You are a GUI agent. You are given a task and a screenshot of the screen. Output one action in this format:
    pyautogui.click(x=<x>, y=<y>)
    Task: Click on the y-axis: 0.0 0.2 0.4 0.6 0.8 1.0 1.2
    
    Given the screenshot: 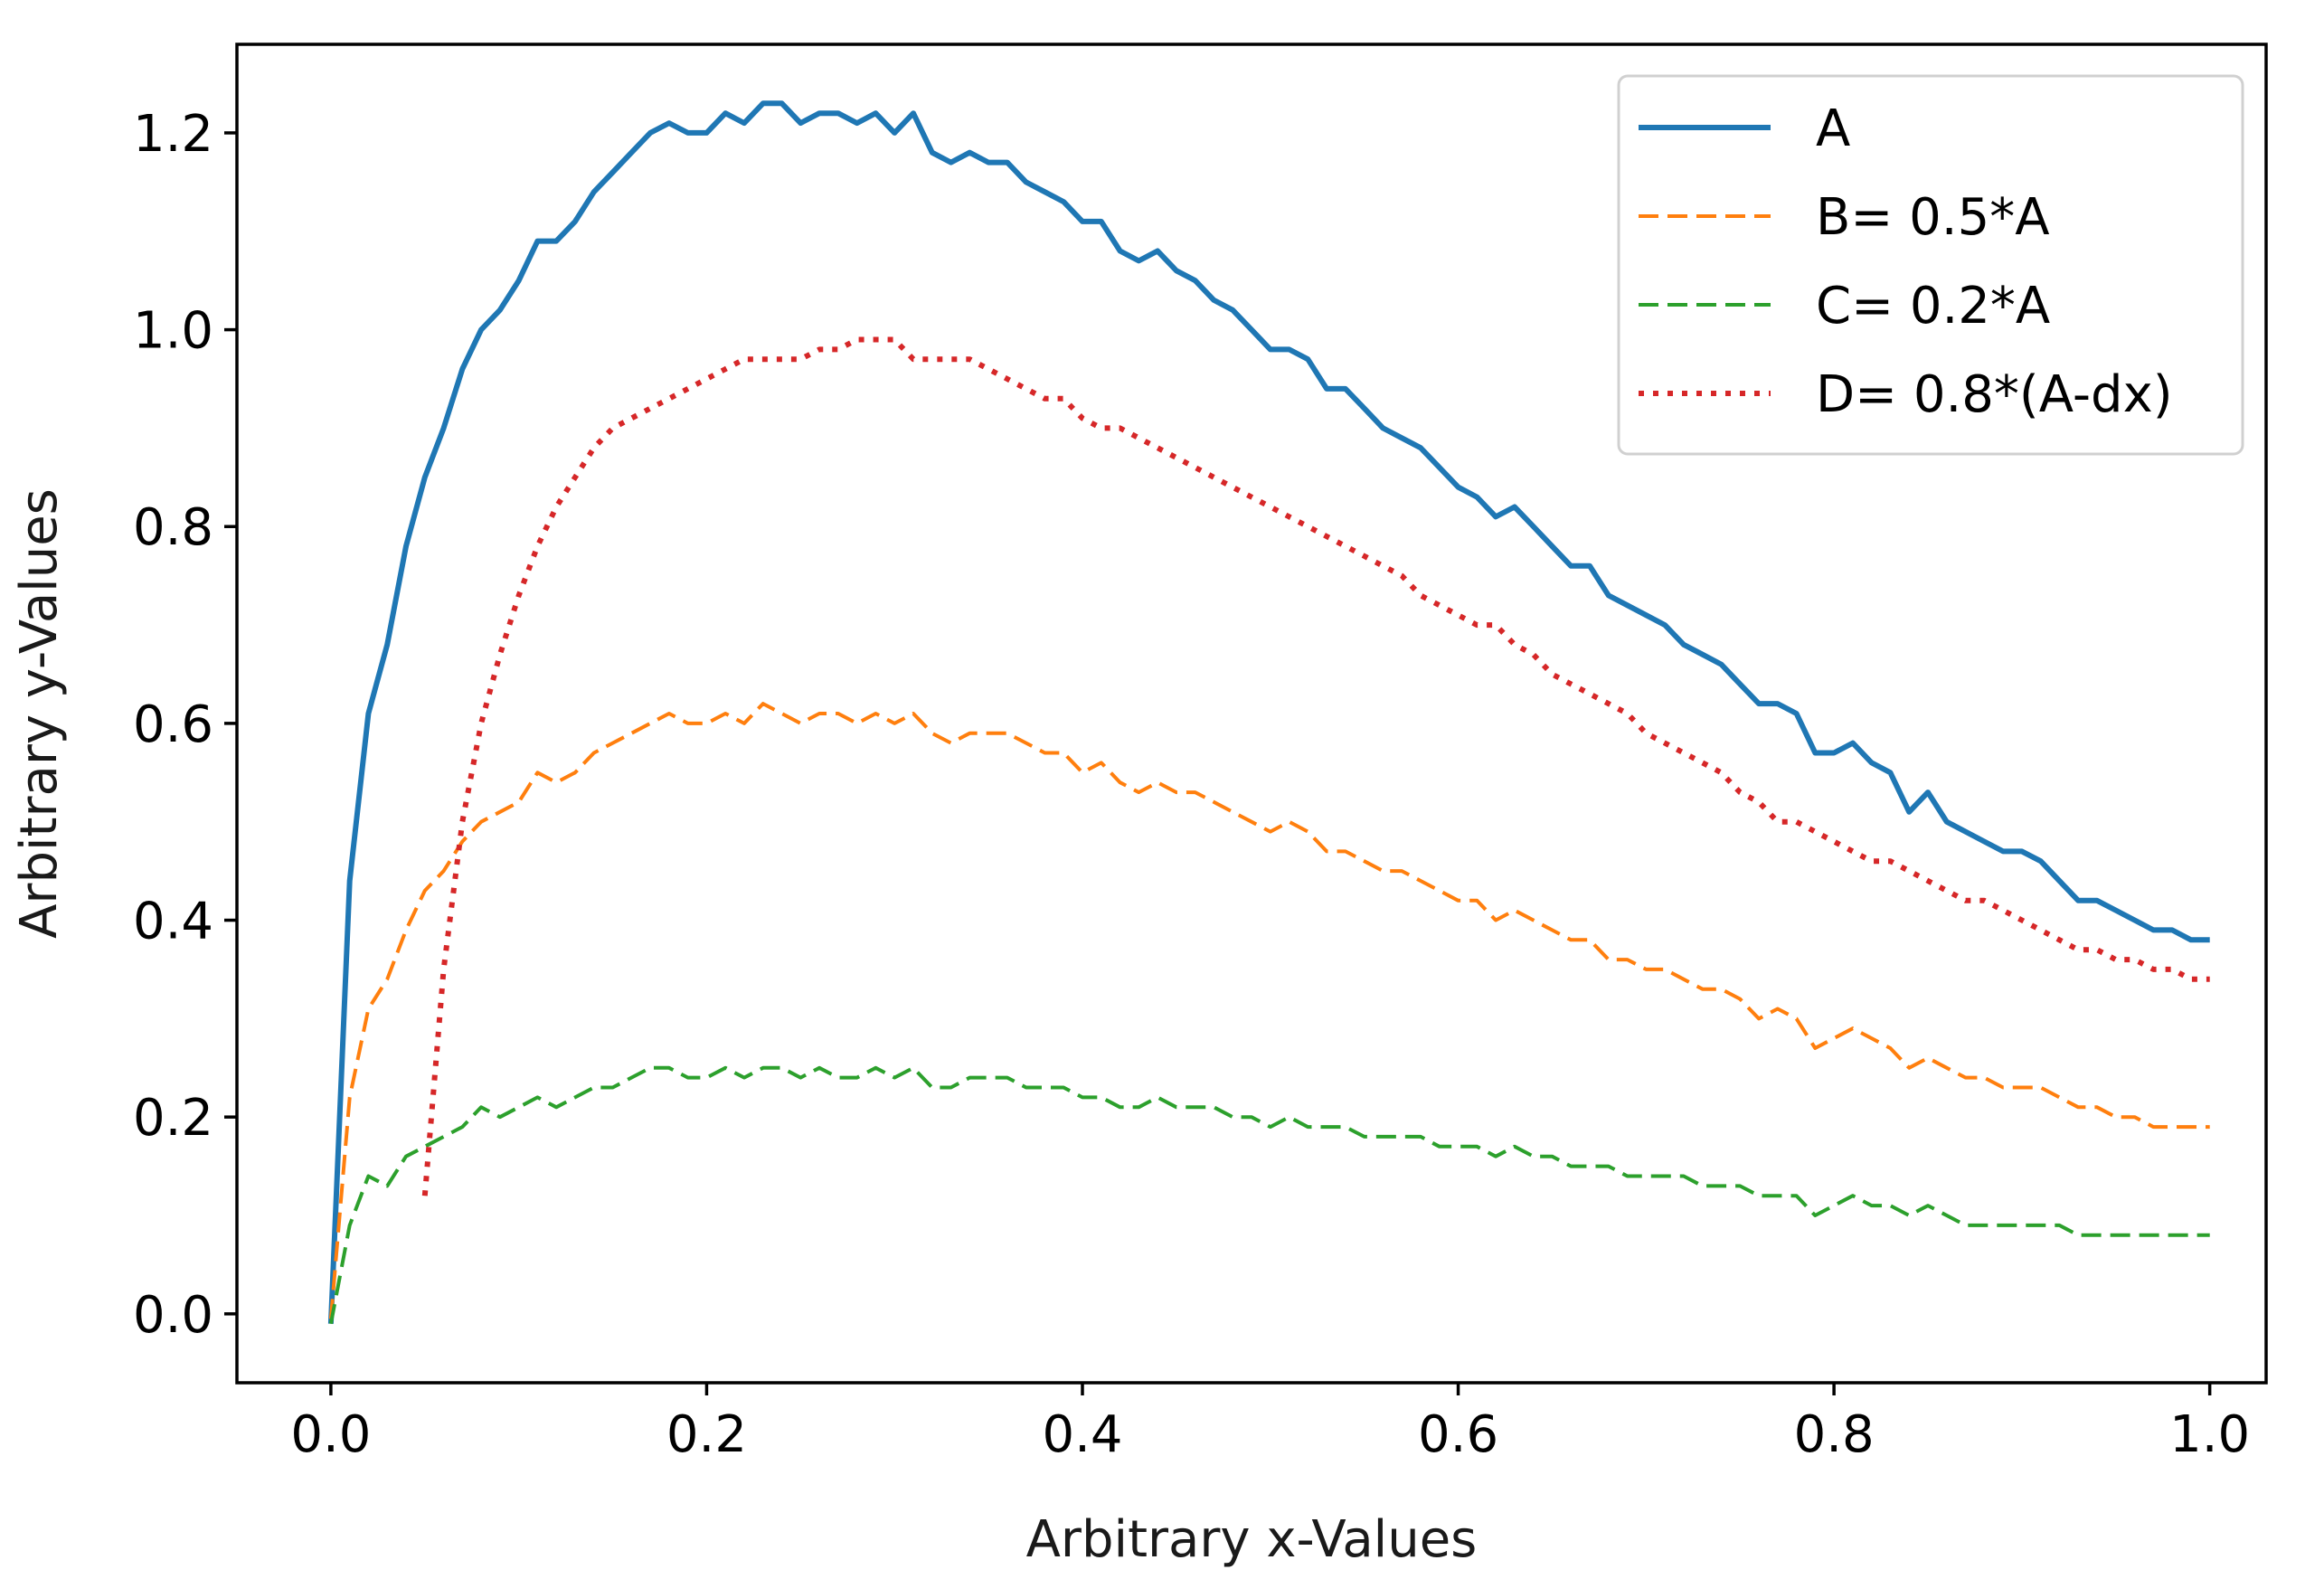 What is the action you would take?
    pyautogui.click(x=185, y=725)
    